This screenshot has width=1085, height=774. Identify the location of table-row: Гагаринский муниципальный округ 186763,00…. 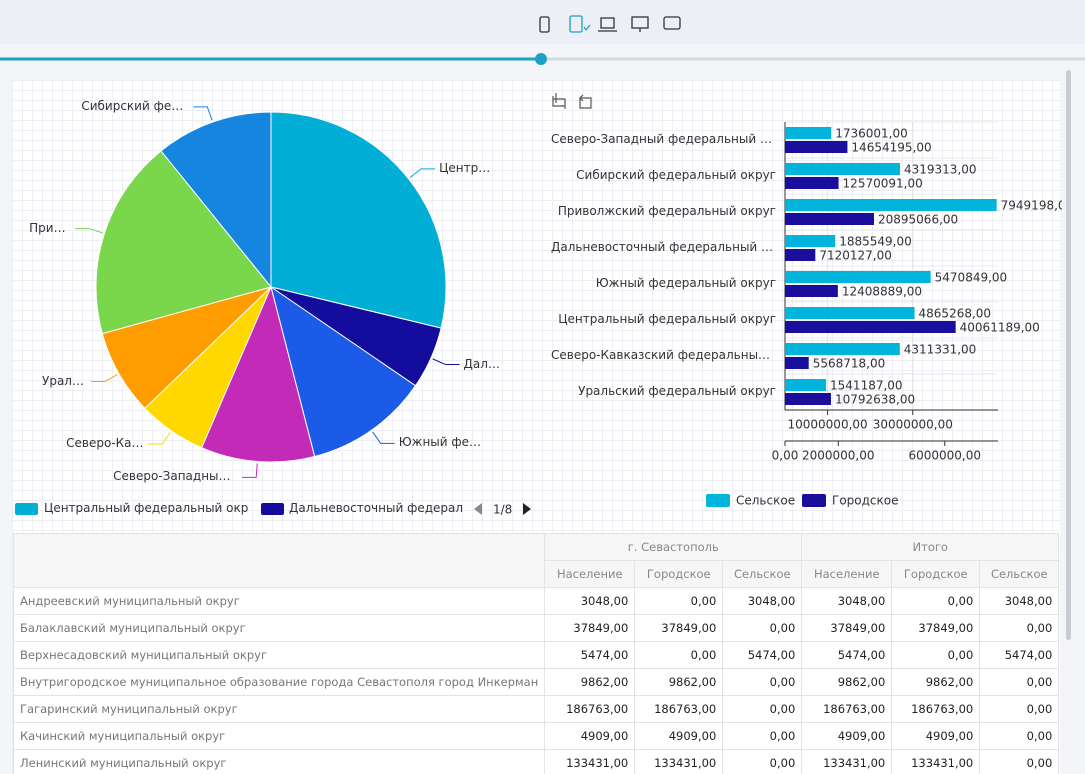
(536, 709).